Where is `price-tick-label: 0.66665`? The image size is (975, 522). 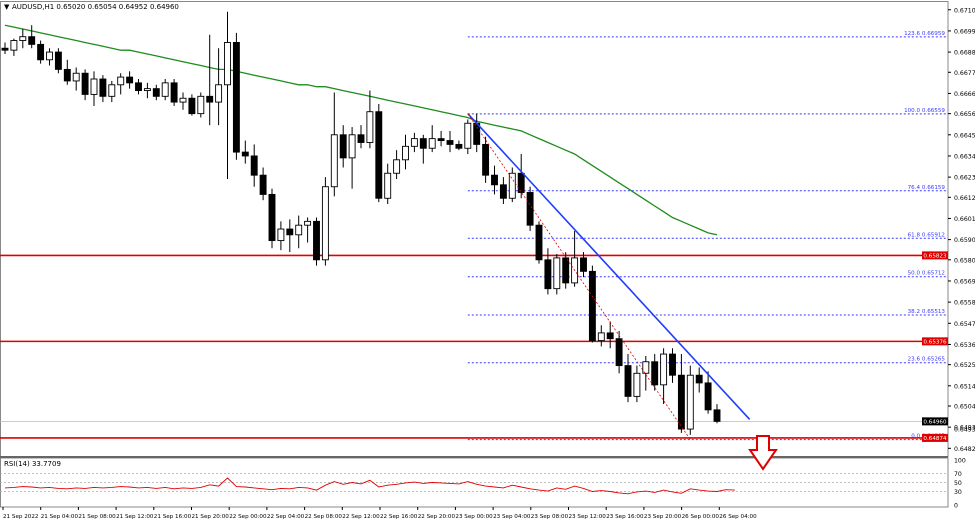
price-tick-label: 0.66665 is located at coordinates (964, 94).